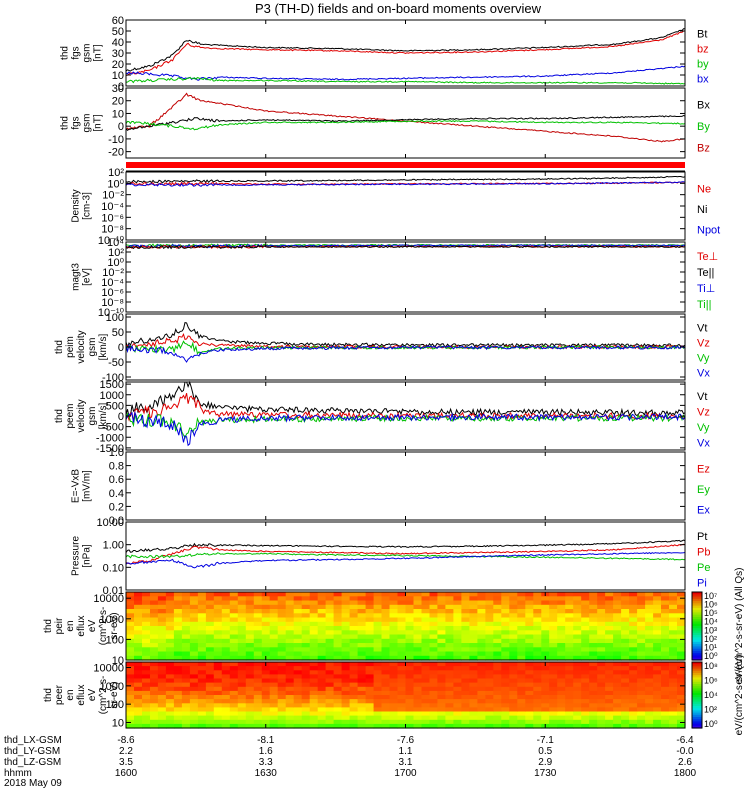 The height and width of the screenshot is (800, 750). Describe the element at coordinates (706, 289) in the screenshot. I see `legend-entry: Ti⊥` at that location.